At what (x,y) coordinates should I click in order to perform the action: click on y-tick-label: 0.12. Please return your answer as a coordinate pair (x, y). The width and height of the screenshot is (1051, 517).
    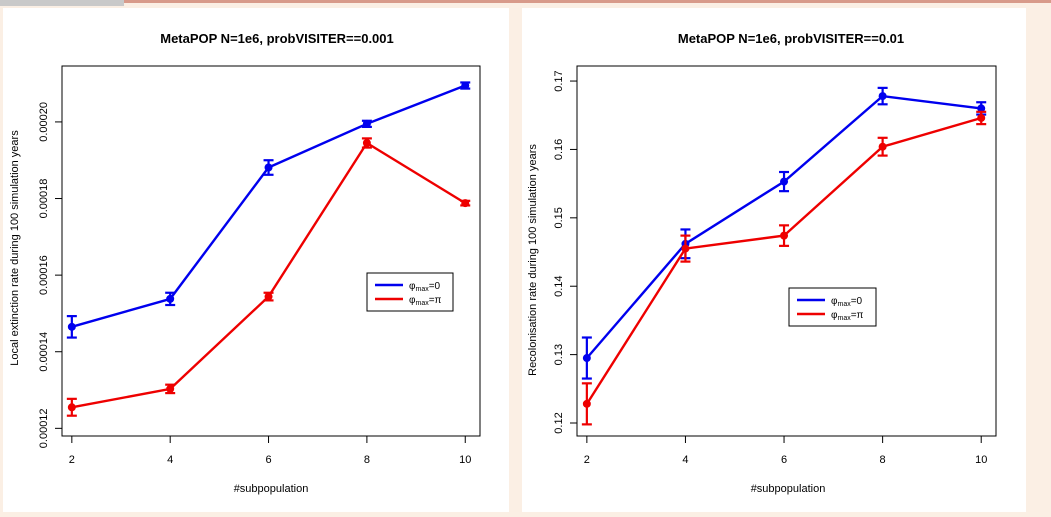
    Looking at the image, I should click on (559, 422).